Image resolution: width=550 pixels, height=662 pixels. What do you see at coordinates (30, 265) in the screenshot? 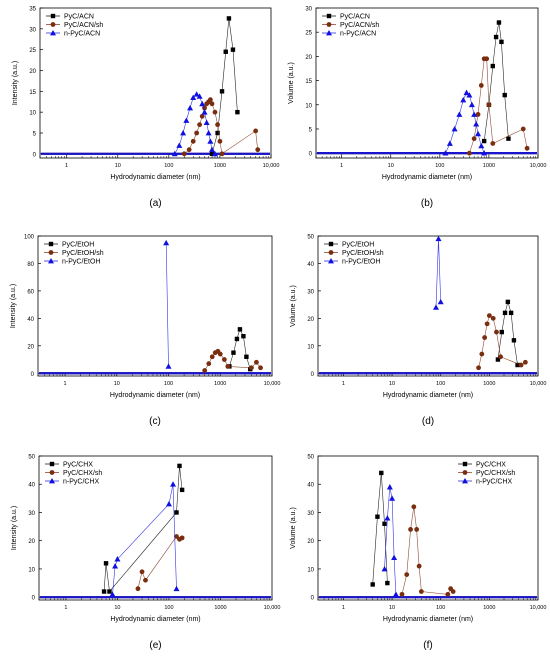
I see `y-tick-label: 80` at bounding box center [30, 265].